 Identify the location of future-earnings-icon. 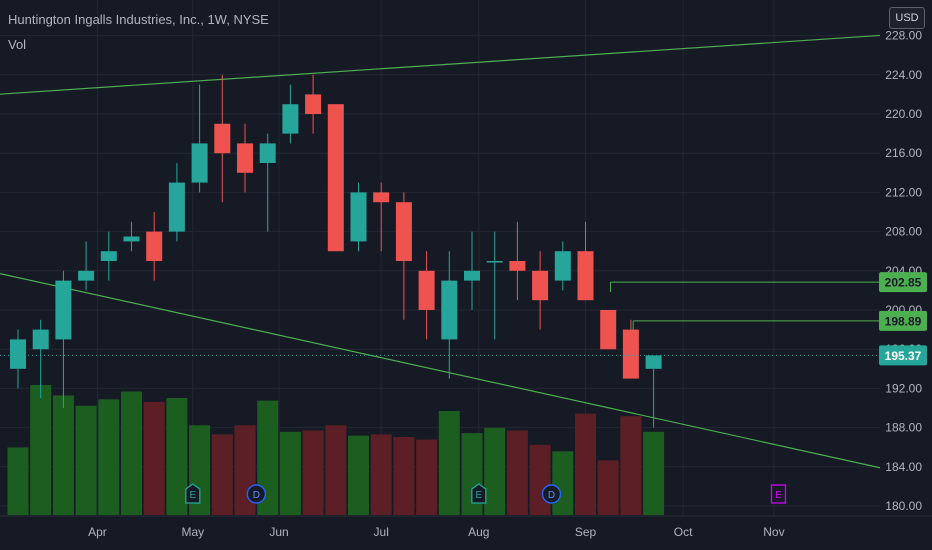
(778, 494).